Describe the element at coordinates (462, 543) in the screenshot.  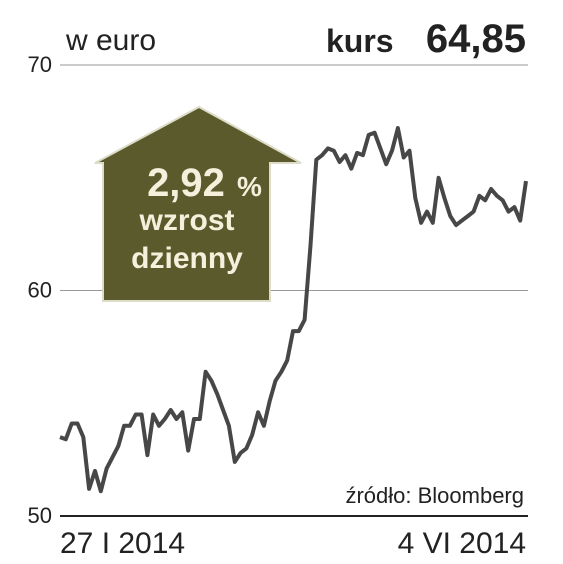
I see `x-tick-label: 4 VI 2014` at that location.